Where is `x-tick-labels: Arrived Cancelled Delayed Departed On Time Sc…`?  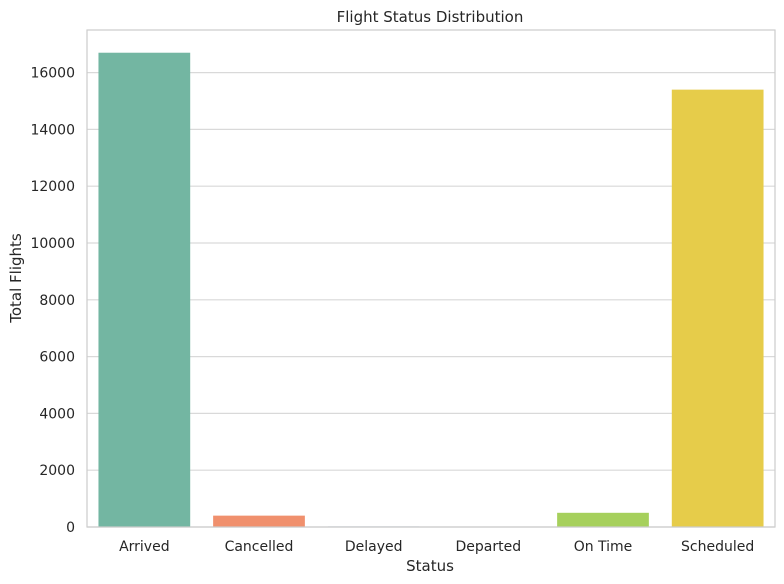 x-tick-labels: Arrived Cancelled Delayed Departed On Time Sc… is located at coordinates (436, 547).